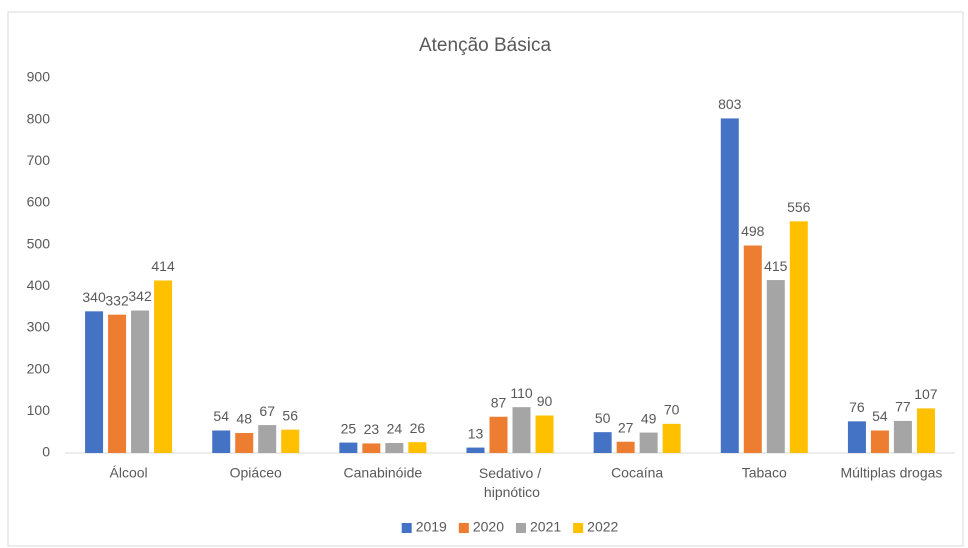 Image resolution: width=968 pixels, height=548 pixels. What do you see at coordinates (545, 401) in the screenshot?
I see `value-label: 90` at bounding box center [545, 401].